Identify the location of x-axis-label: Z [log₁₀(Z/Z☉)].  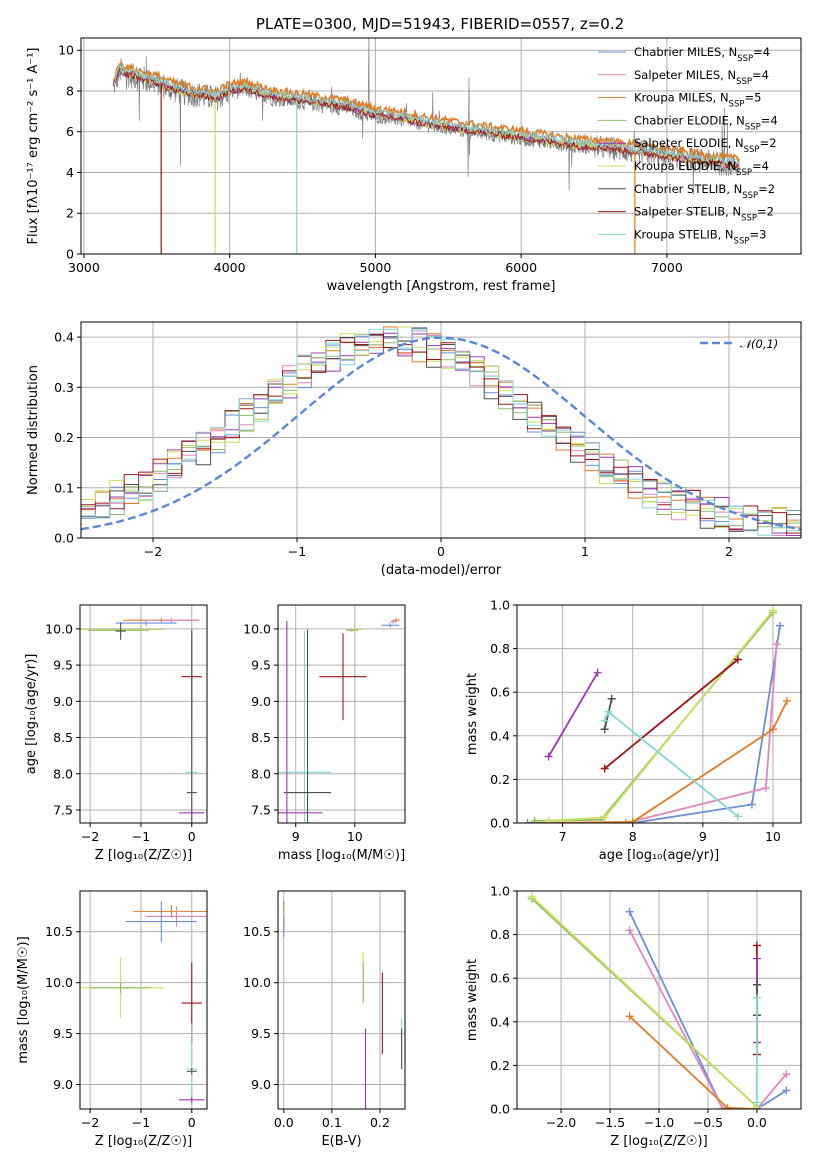
(143, 1141).